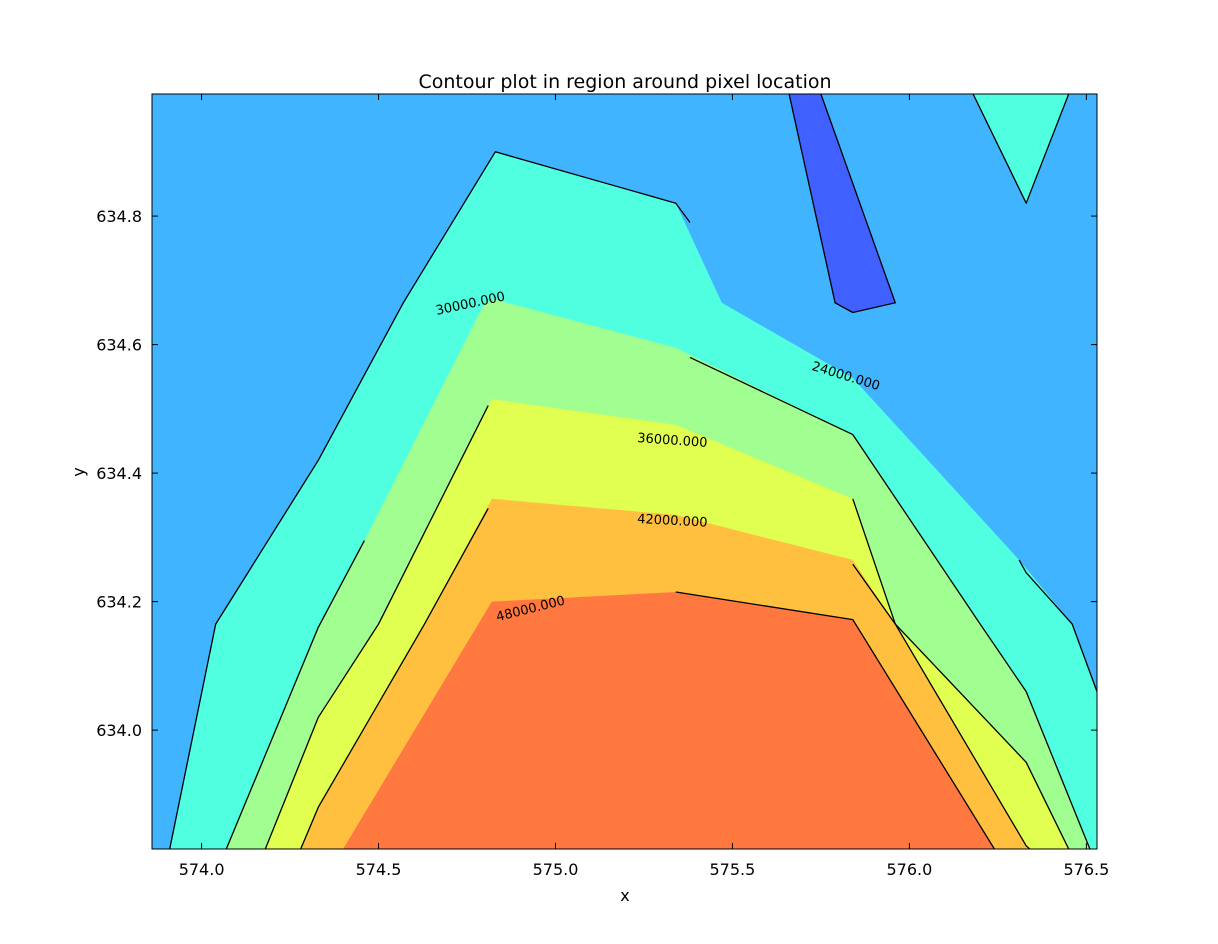 The height and width of the screenshot is (944, 1218). I want to click on x-tick-label: 574.5, so click(379, 869).